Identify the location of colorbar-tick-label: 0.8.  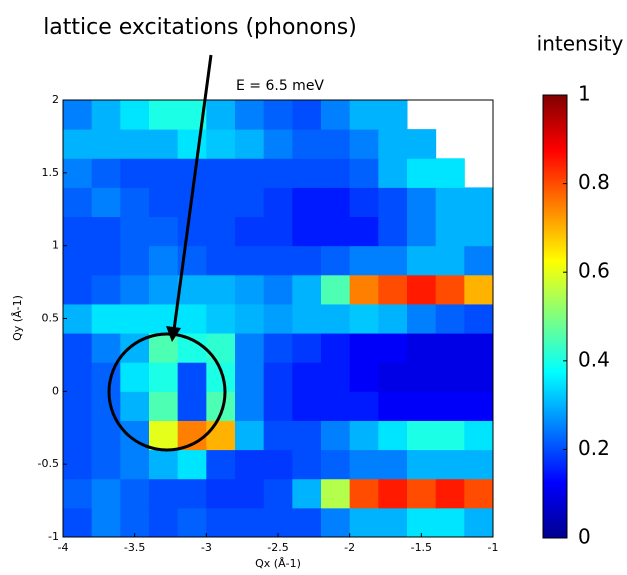
(594, 182).